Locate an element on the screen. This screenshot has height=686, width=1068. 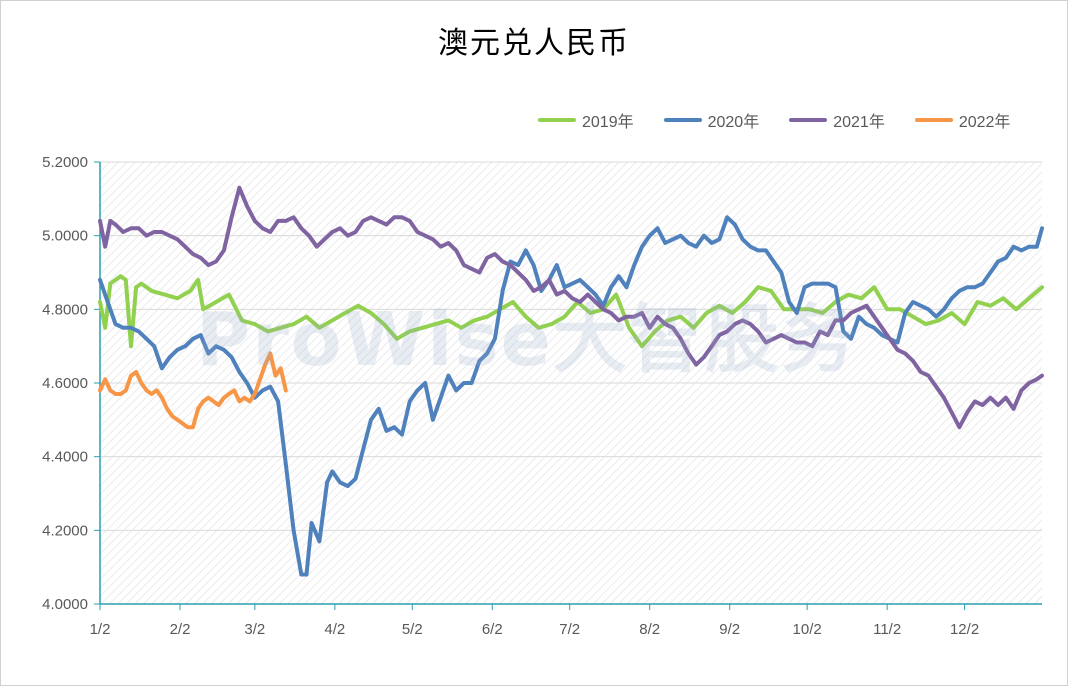
x-tick-label: 10/2 is located at coordinates (807, 629).